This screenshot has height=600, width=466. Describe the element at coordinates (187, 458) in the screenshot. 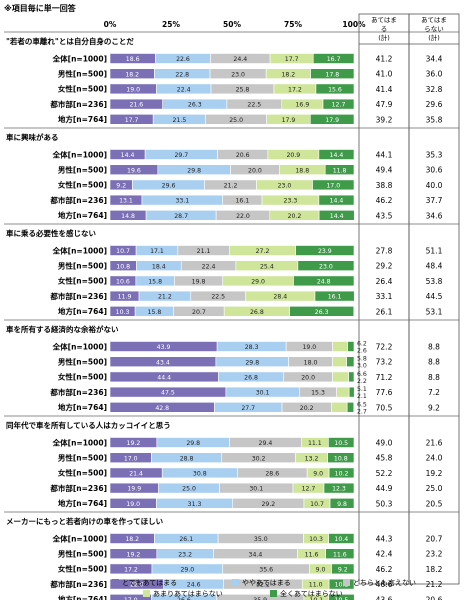

I see `data-label: 28.8` at that location.